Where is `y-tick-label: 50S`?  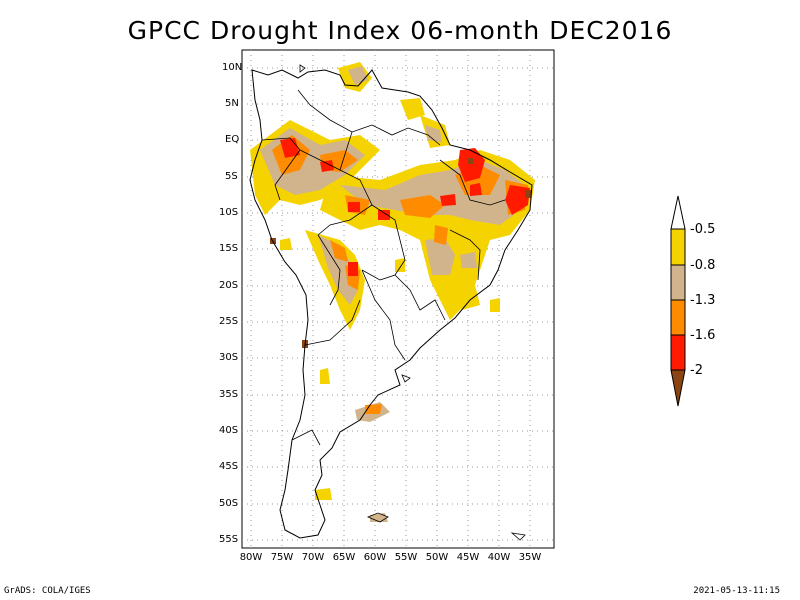
y-tick-label: 50S is located at coordinates (229, 503).